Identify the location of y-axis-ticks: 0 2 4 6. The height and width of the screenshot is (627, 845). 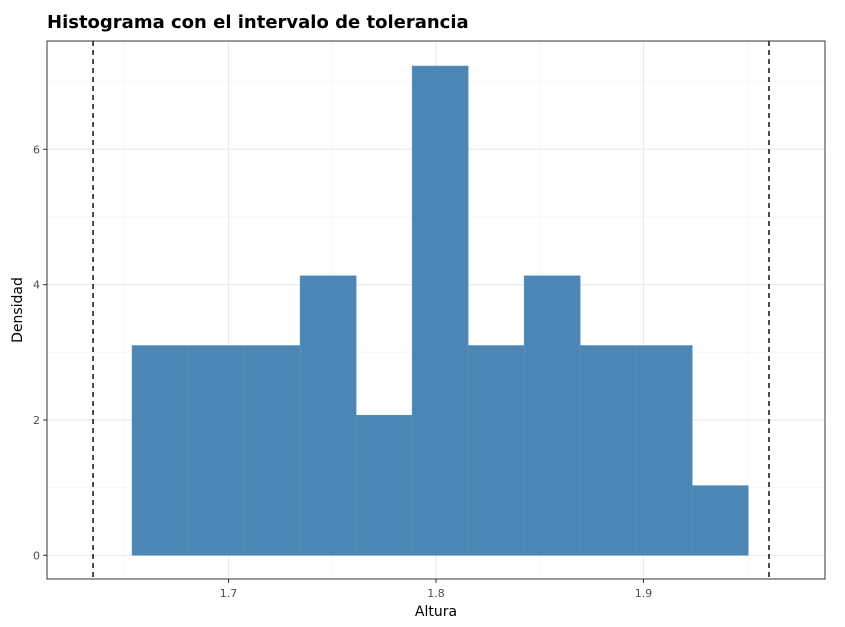
(40, 352).